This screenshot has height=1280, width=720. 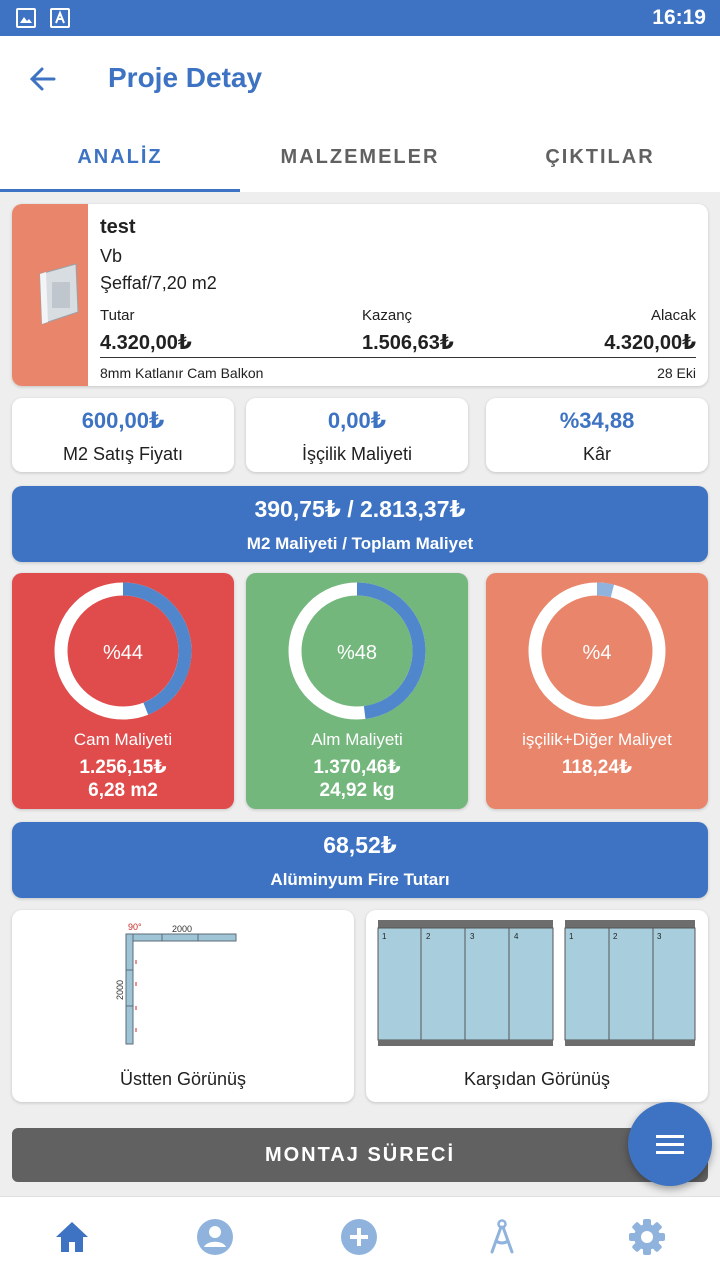 What do you see at coordinates (356, 454) in the screenshot?
I see `labor-cost-label: İşçilik Maliyeti` at bounding box center [356, 454].